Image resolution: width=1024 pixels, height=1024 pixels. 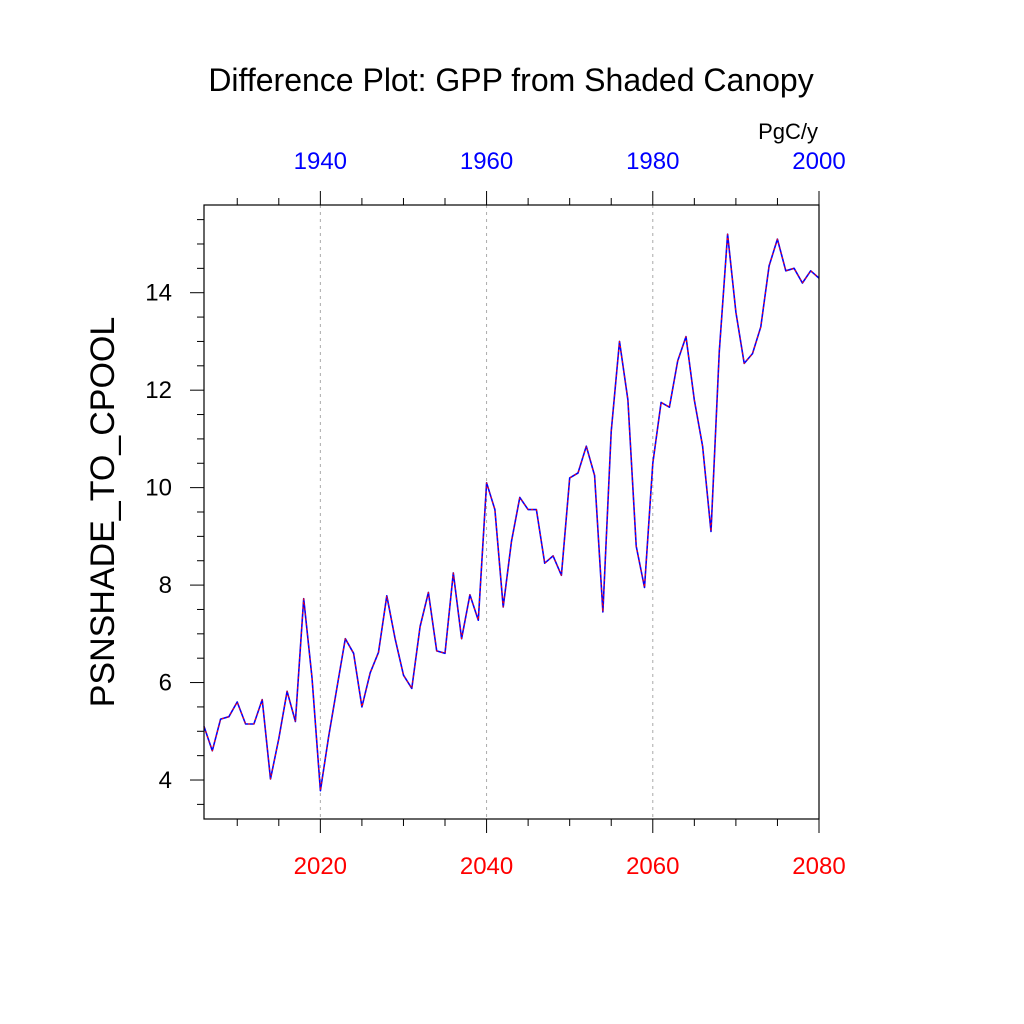 I want to click on y-tick-label: 10, so click(x=158, y=488).